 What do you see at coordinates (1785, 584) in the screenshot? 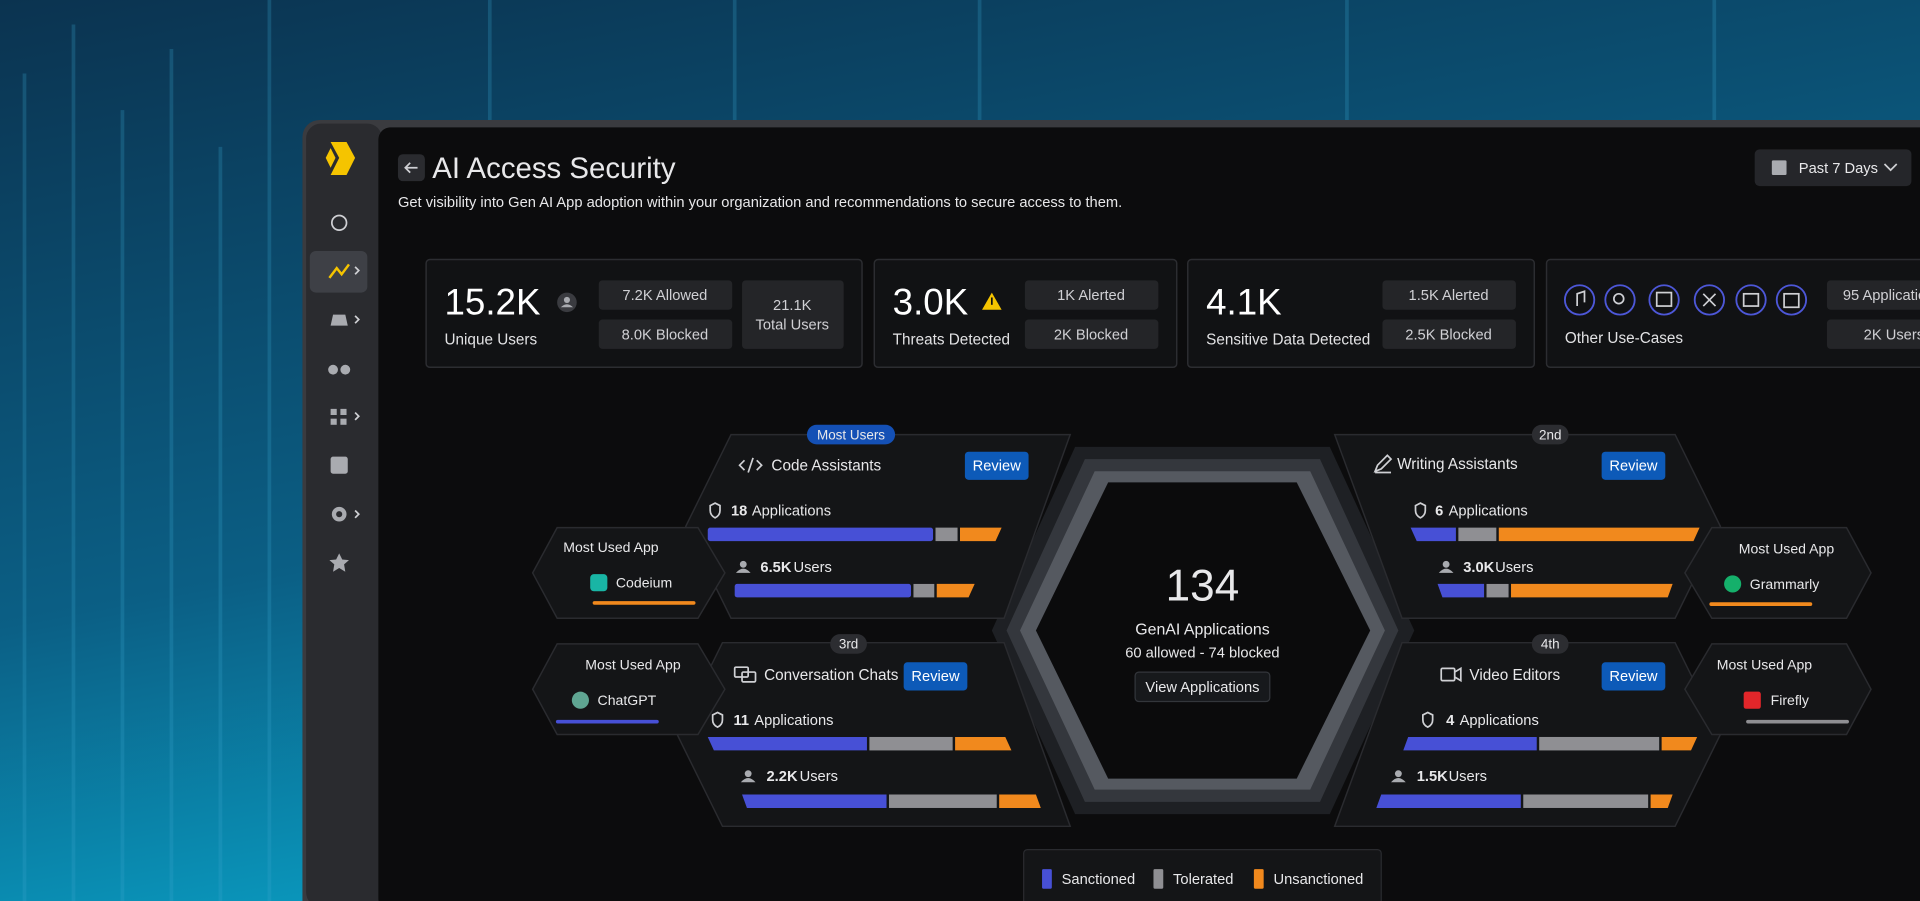
I see `most-used-app: Grammarly` at bounding box center [1785, 584].